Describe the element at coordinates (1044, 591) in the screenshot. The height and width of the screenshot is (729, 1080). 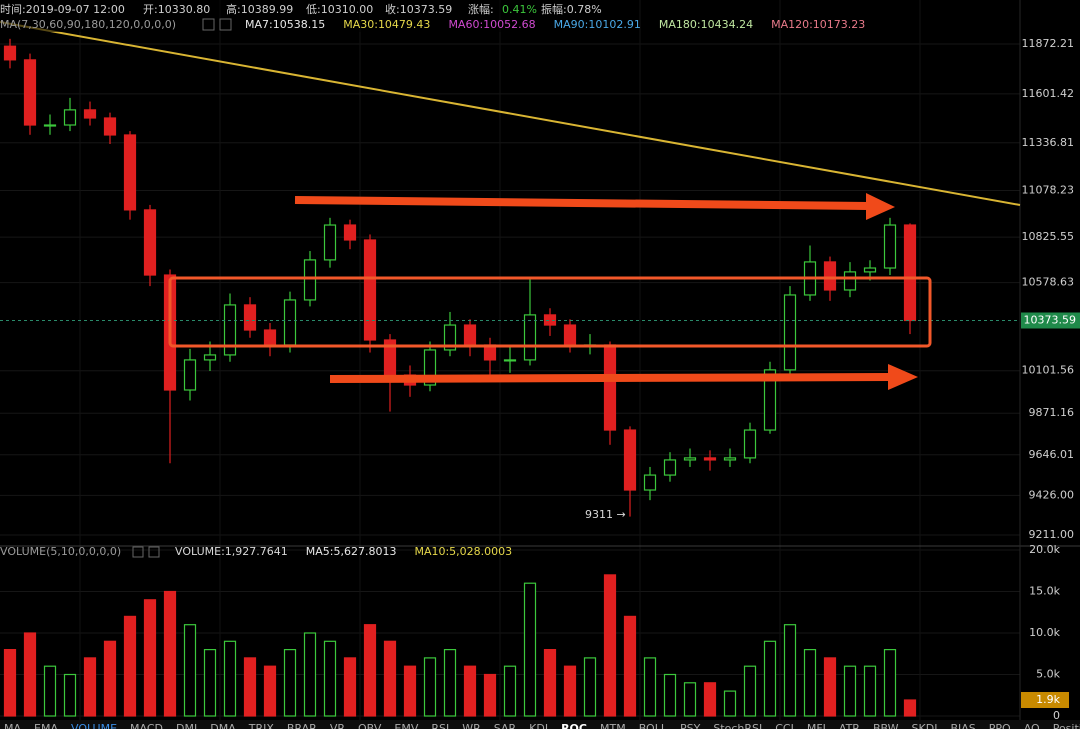
I see `volume-tick-label: 15.0k` at that location.